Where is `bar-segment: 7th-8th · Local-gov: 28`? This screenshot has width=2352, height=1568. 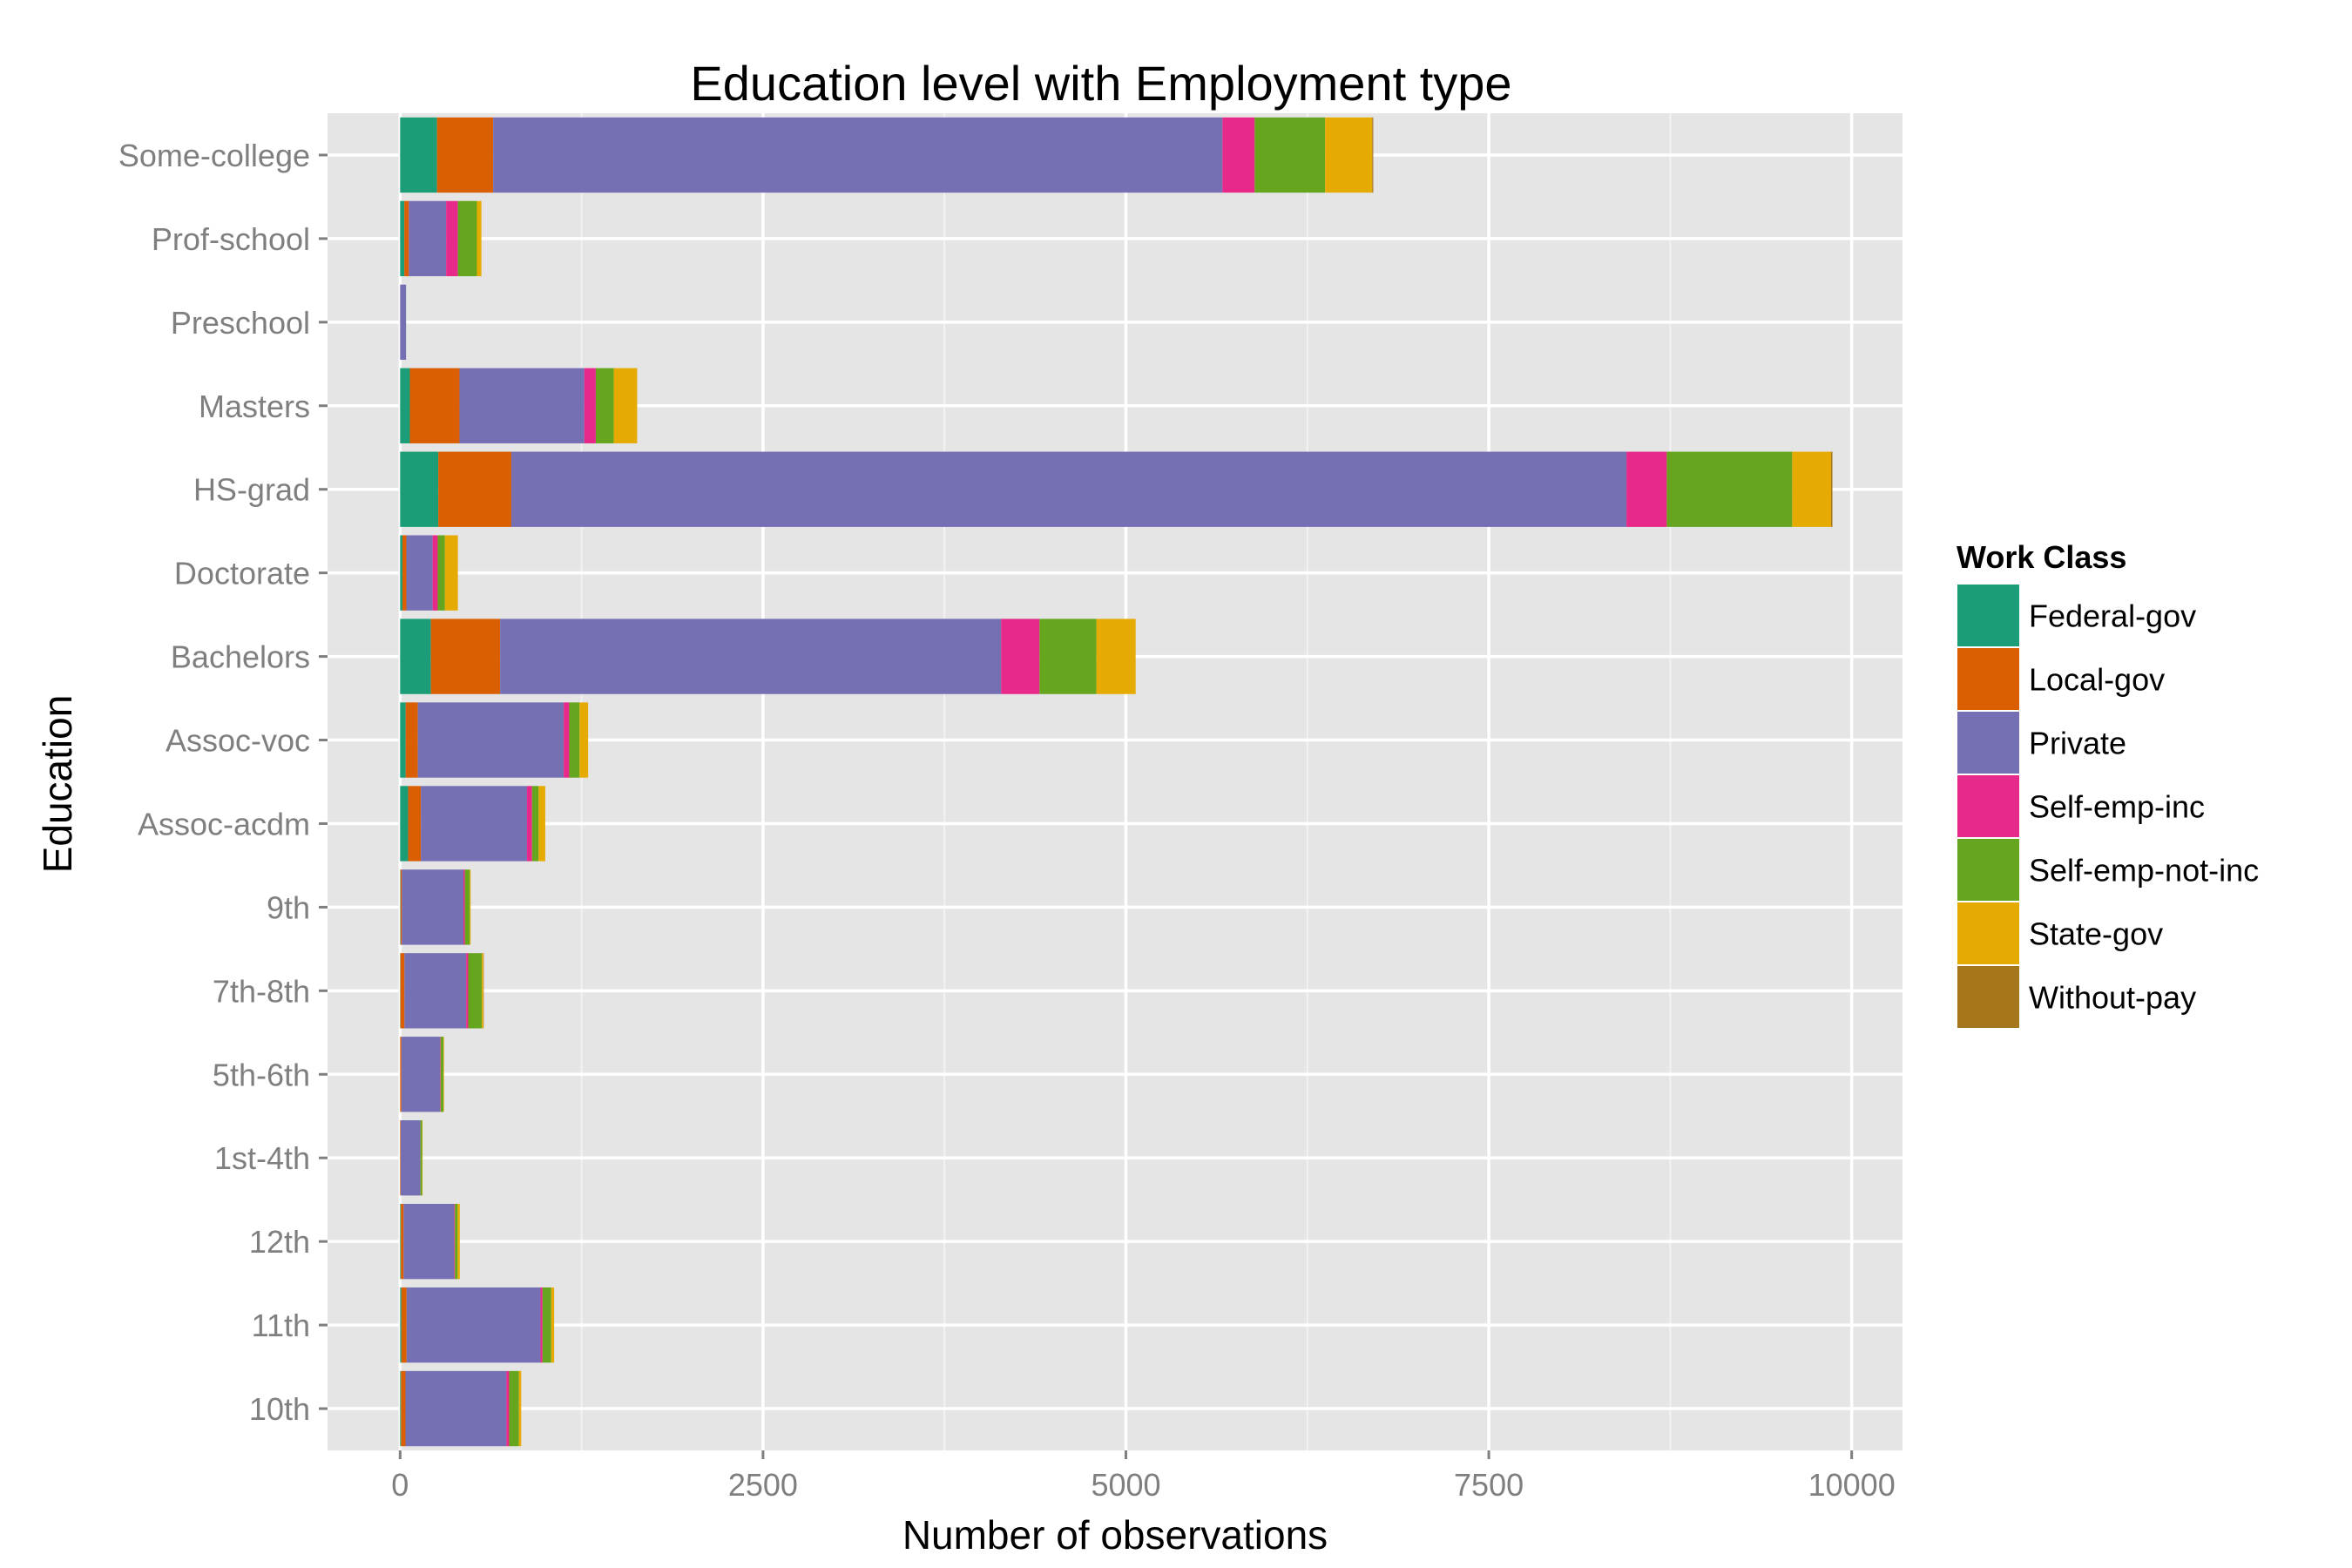
bar-segment: 7th-8th · Local-gov: 28 is located at coordinates (402, 991).